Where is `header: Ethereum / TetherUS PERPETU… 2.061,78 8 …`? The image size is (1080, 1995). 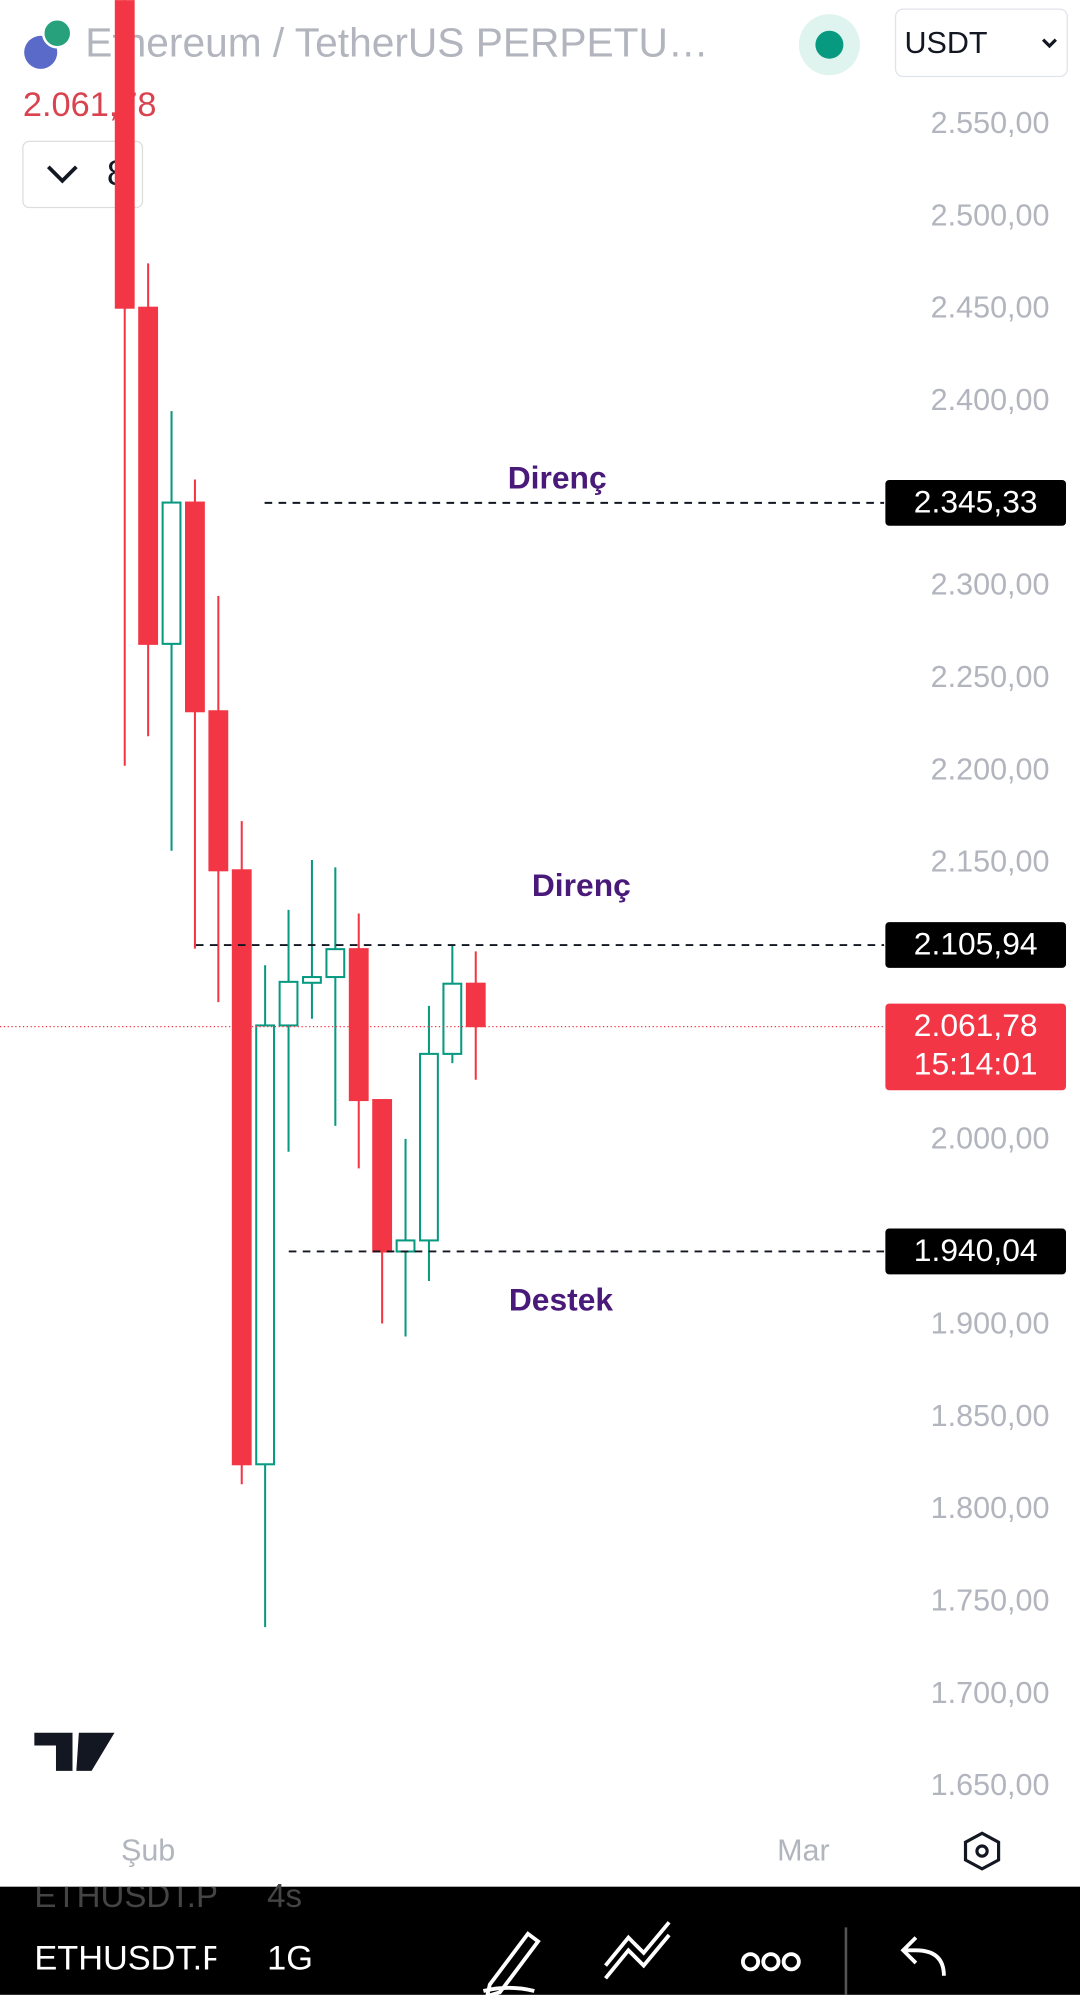
header: Ethereum / TetherUS PERPETU… 2.061,78 8 … is located at coordinates (545, 108).